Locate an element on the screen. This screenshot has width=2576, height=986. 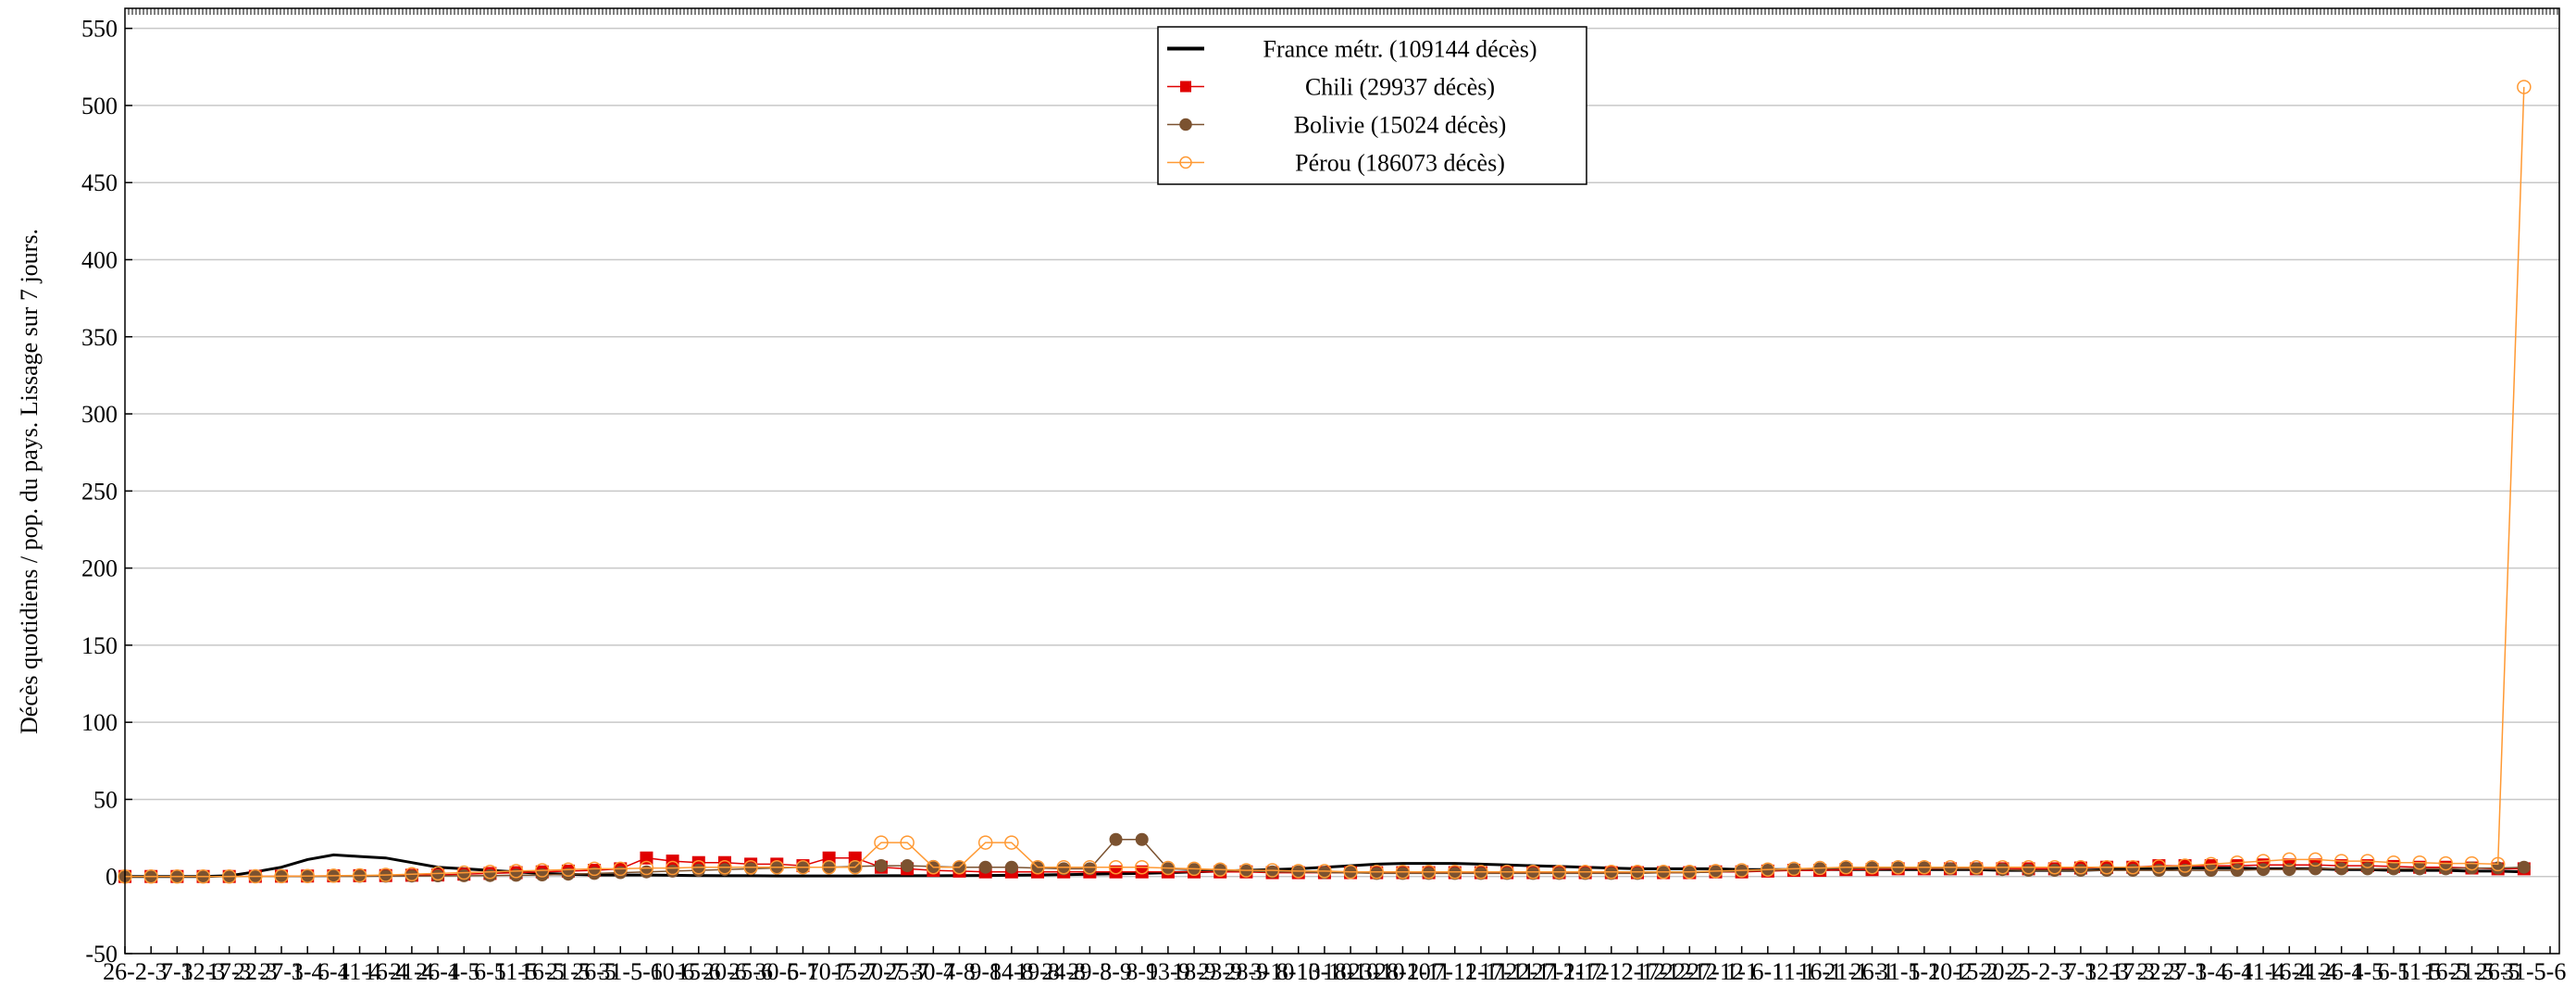
x-tick-label: 16-4 is located at coordinates (386, 972).